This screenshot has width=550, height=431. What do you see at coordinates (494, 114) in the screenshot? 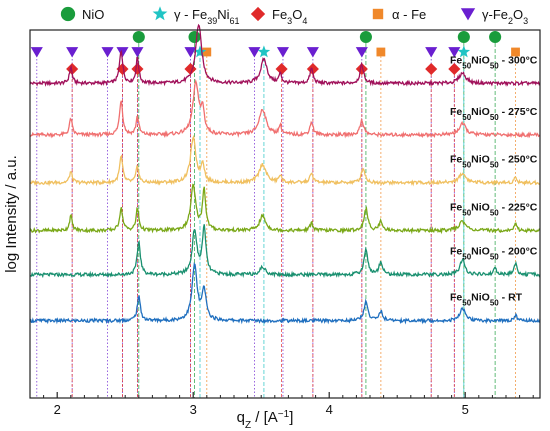
I see `trace-label: Fe50NiO50 - 275°C` at bounding box center [494, 114].